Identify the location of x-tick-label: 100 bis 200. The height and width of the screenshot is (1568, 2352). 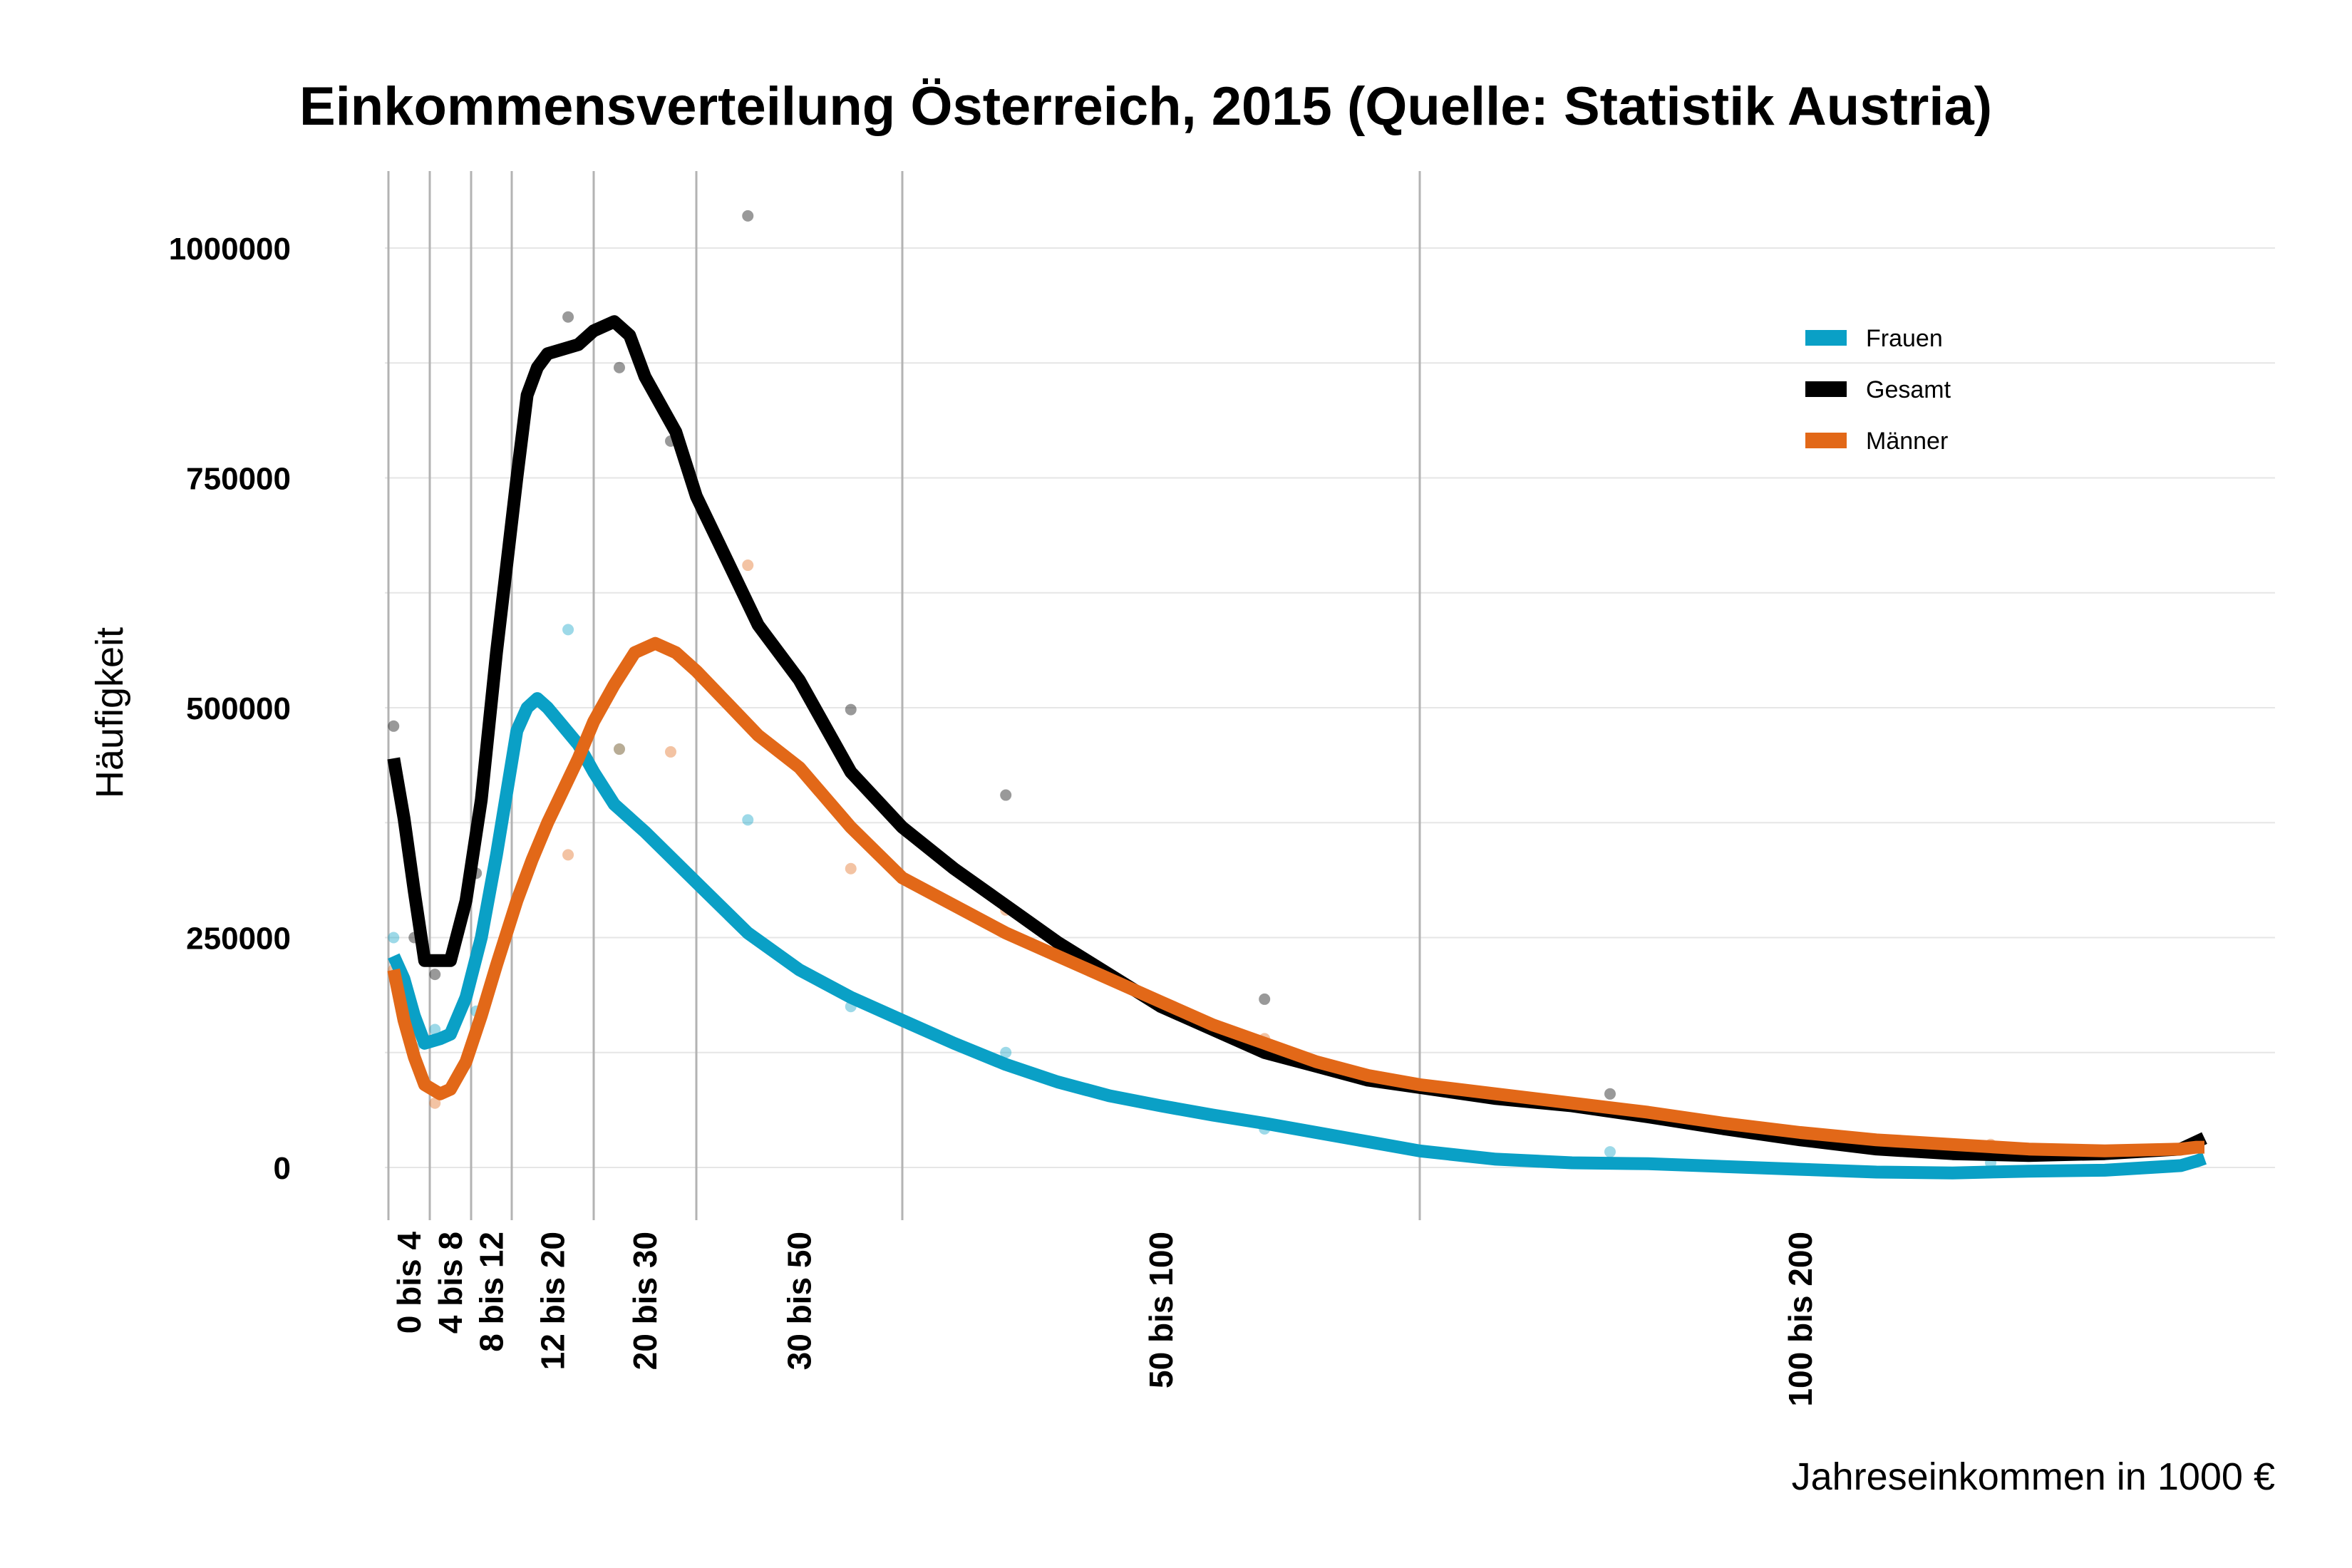
(1801, 1320).